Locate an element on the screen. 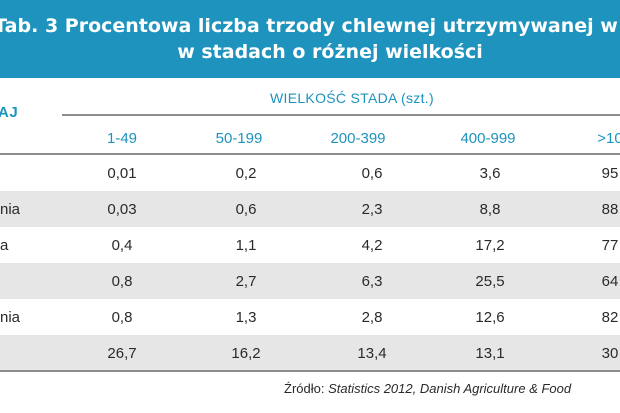 The width and height of the screenshot is (620, 413). column-header-3: 200-399 is located at coordinates (358, 138).